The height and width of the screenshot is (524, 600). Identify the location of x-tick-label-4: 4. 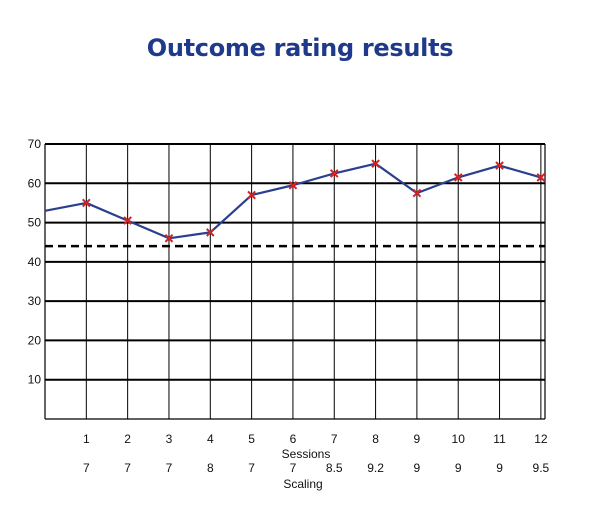
(210, 439).